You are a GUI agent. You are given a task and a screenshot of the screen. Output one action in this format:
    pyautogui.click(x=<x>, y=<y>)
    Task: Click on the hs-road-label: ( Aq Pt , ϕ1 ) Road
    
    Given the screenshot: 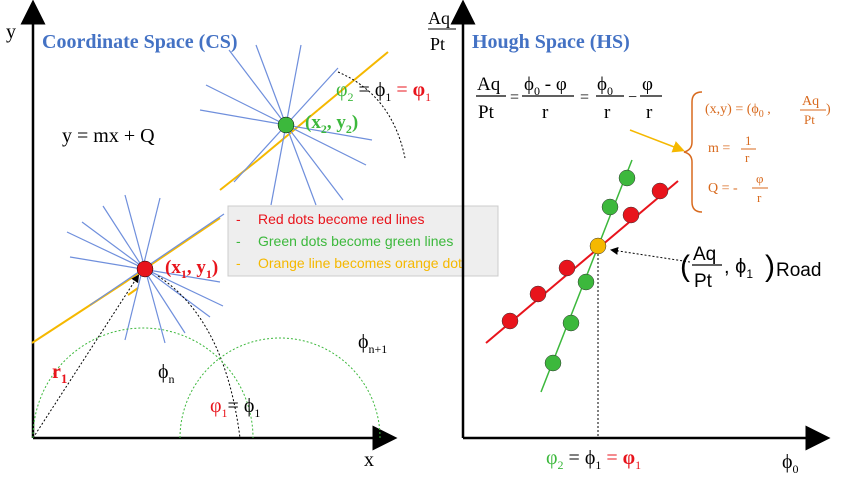 What is the action you would take?
    pyautogui.click(x=750, y=268)
    